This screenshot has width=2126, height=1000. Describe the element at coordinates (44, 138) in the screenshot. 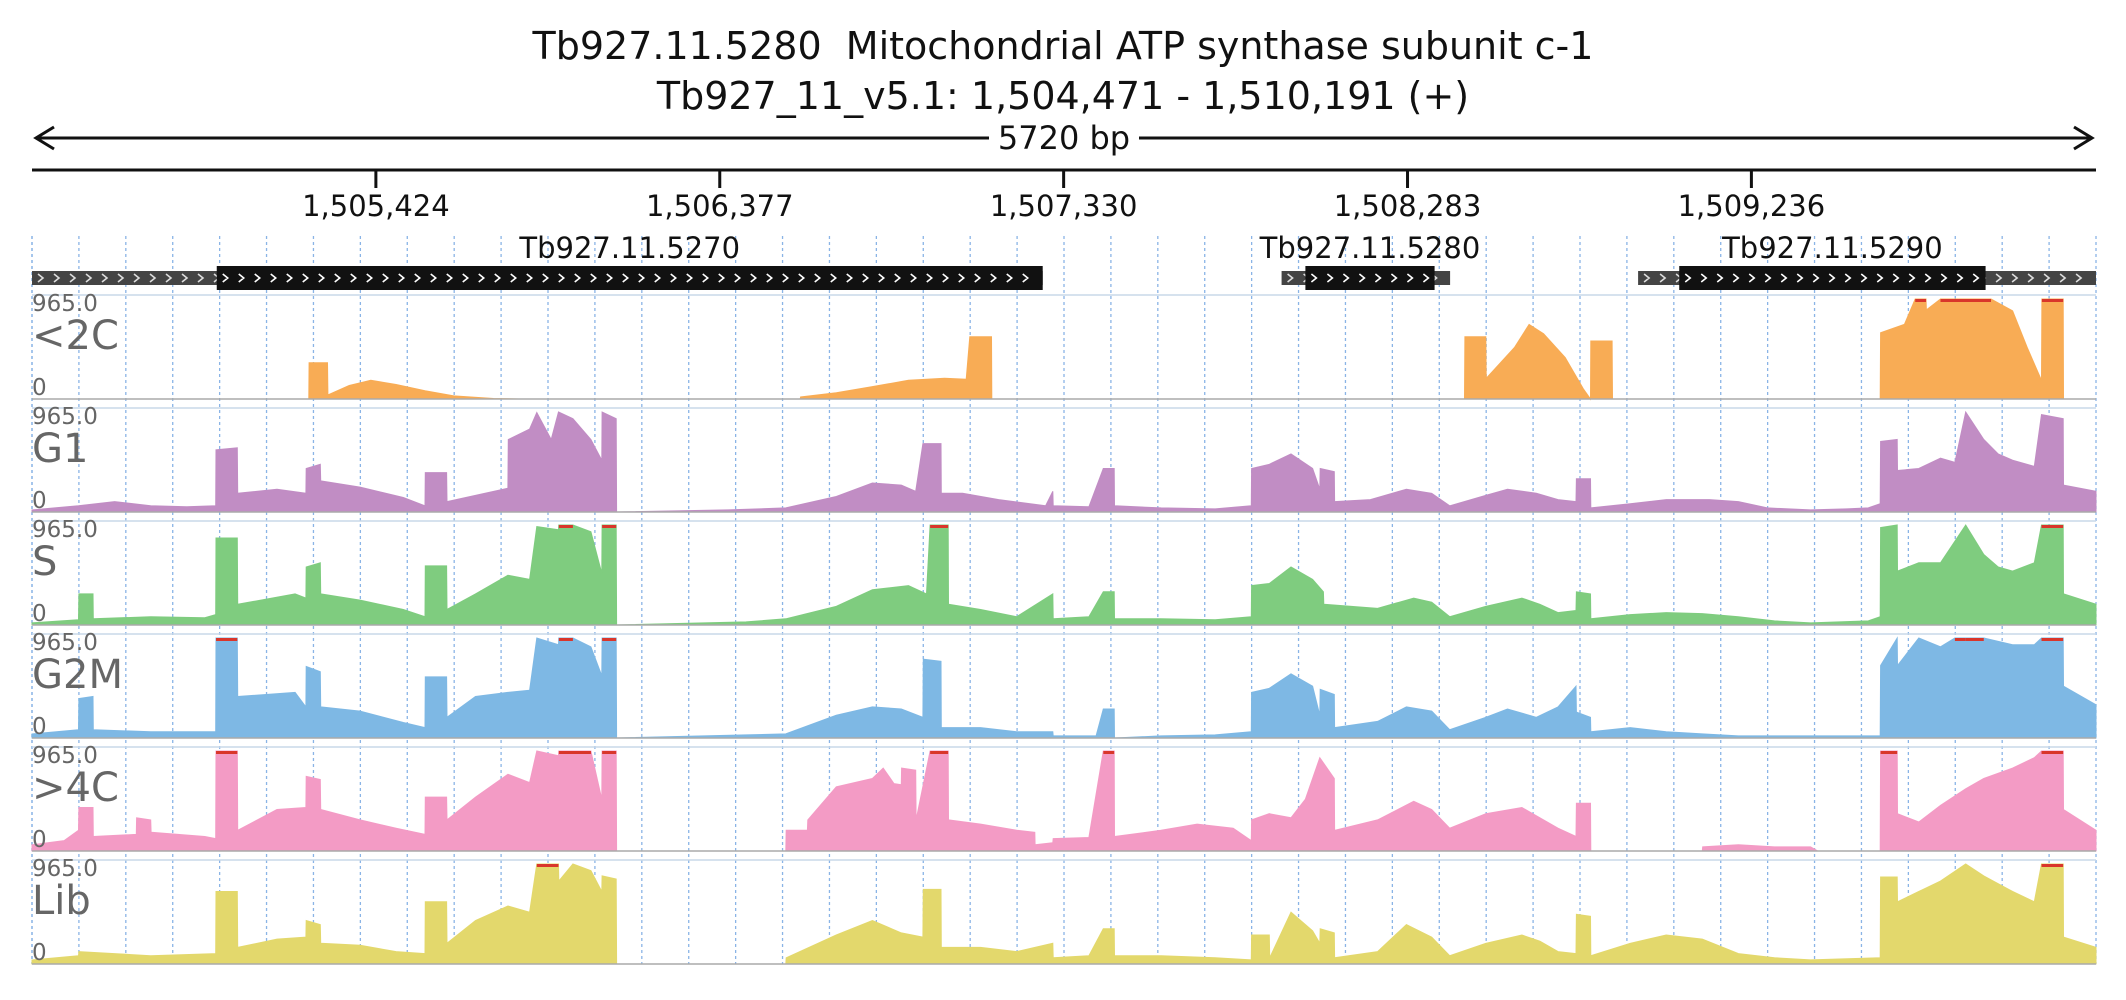

I see `arrow-left-head` at that location.